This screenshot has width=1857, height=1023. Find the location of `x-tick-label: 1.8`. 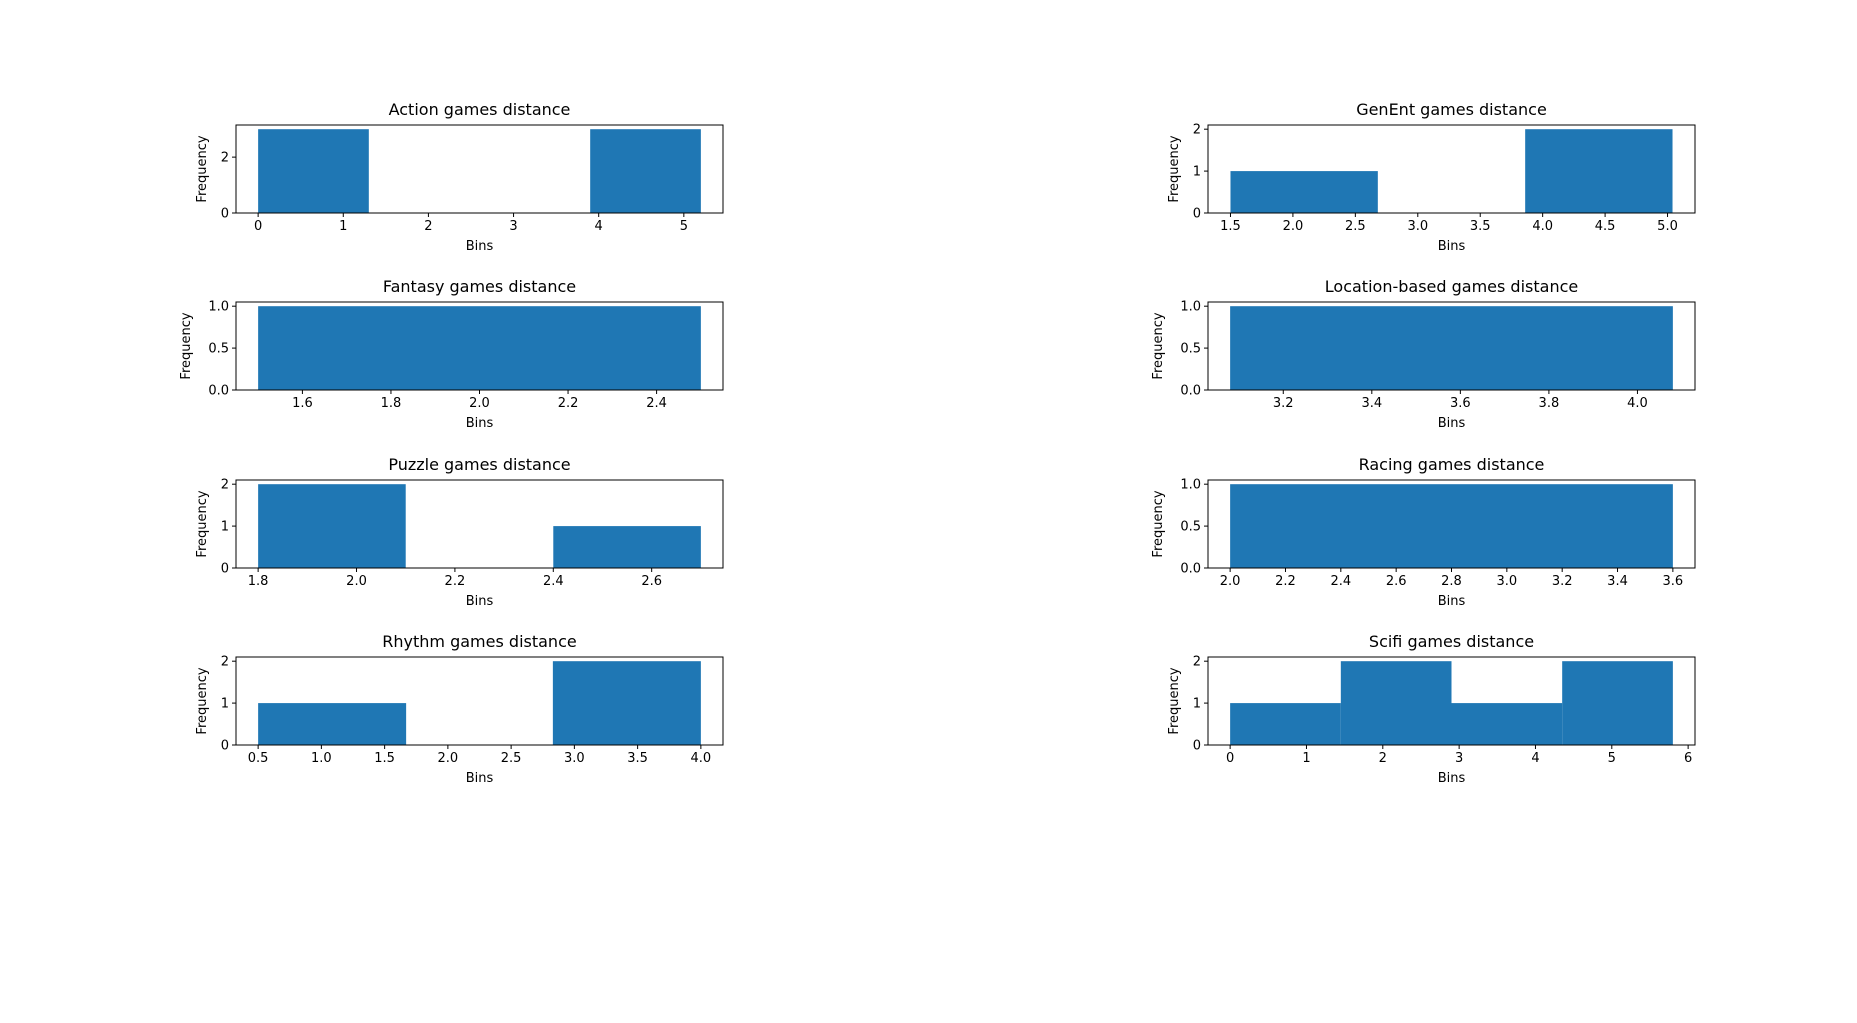

x-tick-label: 1.8 is located at coordinates (258, 581).